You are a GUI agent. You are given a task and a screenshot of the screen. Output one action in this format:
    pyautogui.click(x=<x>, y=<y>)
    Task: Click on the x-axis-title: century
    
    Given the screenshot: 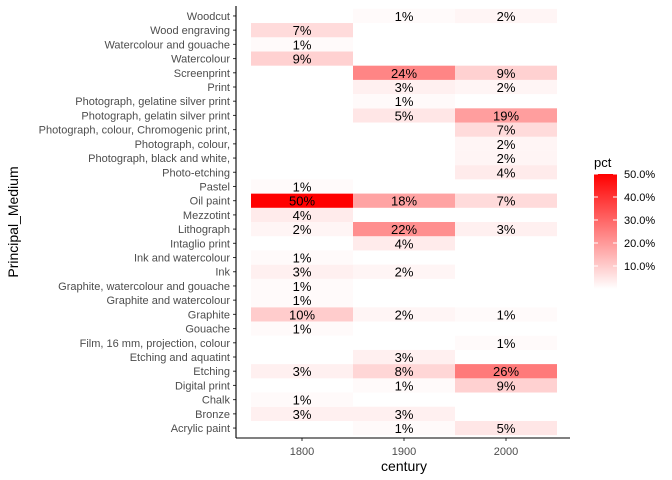 What is the action you would take?
    pyautogui.click(x=404, y=466)
    